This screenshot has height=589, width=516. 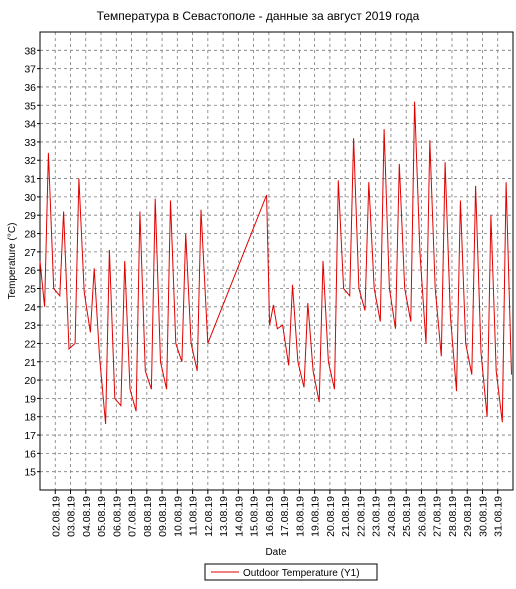 What do you see at coordinates (30, 436) in the screenshot?
I see `y-tick-label: 17` at bounding box center [30, 436].